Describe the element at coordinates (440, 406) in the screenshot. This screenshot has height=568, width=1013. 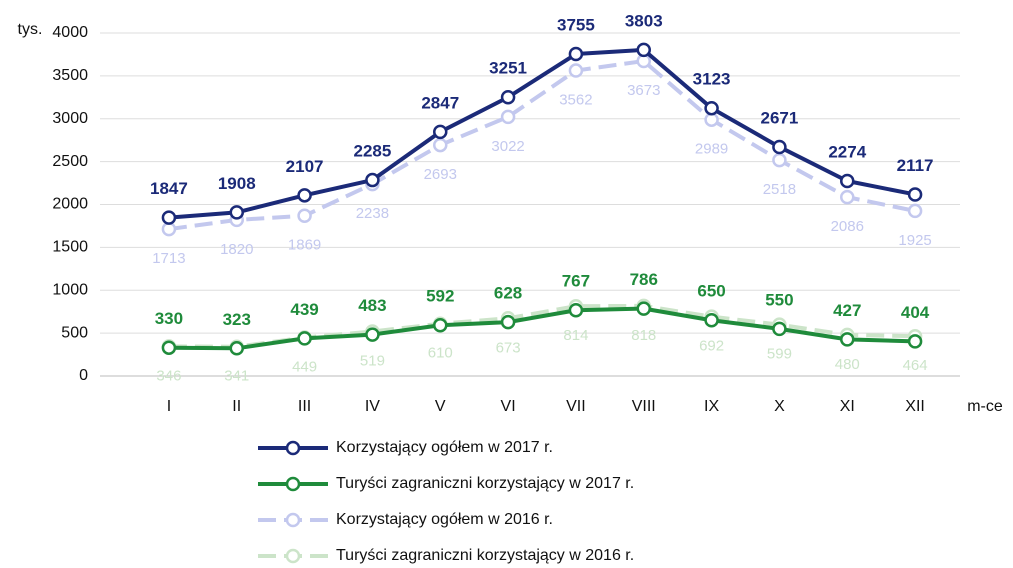
I see `x-tick-label: V` at that location.